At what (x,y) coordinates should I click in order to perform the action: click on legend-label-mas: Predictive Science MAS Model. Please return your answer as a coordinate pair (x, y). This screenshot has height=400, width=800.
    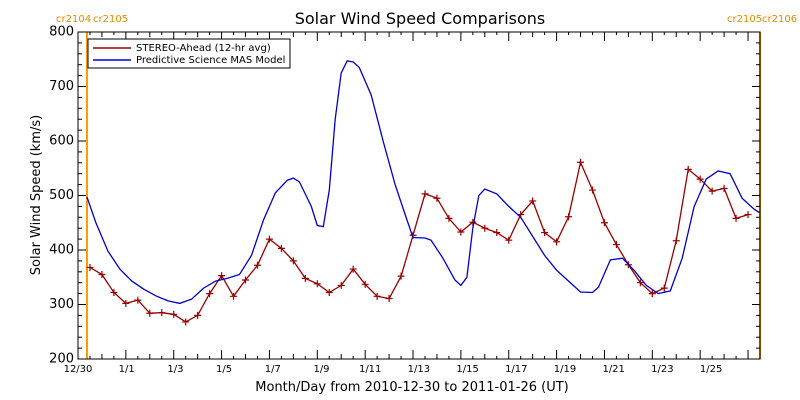
    Looking at the image, I should click on (210, 60).